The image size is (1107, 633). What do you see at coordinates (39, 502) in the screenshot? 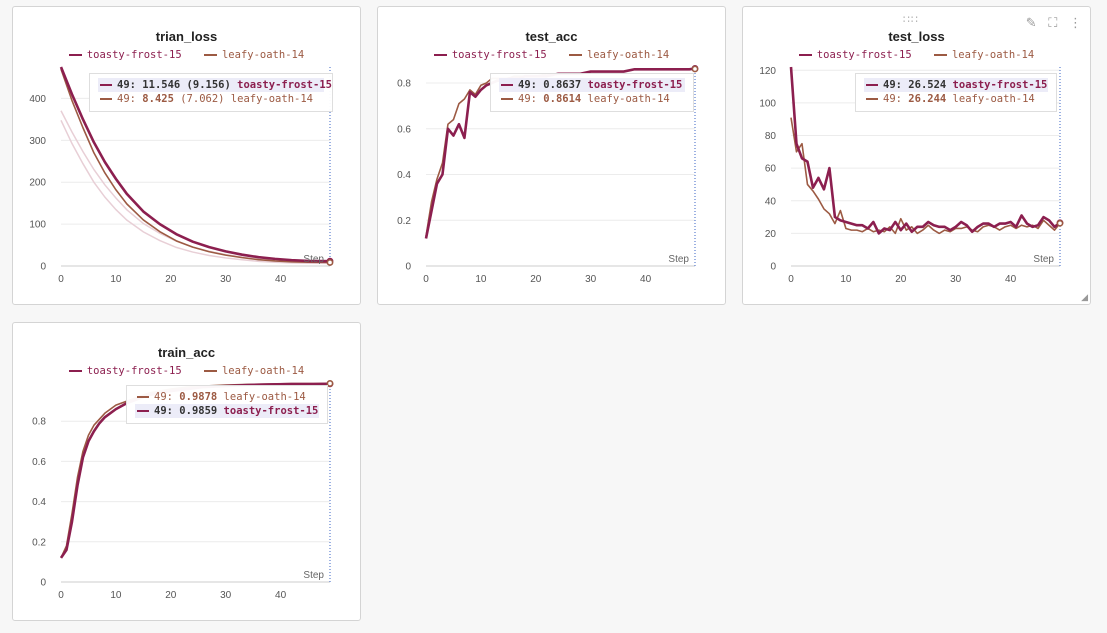
I see `y-tick-label: 0.4` at bounding box center [39, 502].